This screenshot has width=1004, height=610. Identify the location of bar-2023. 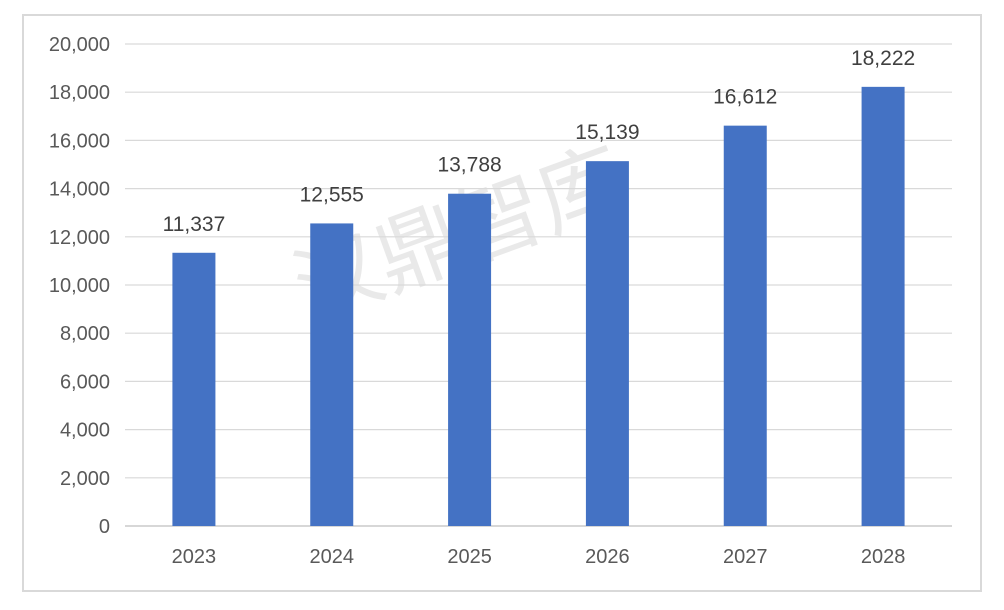
(194, 389).